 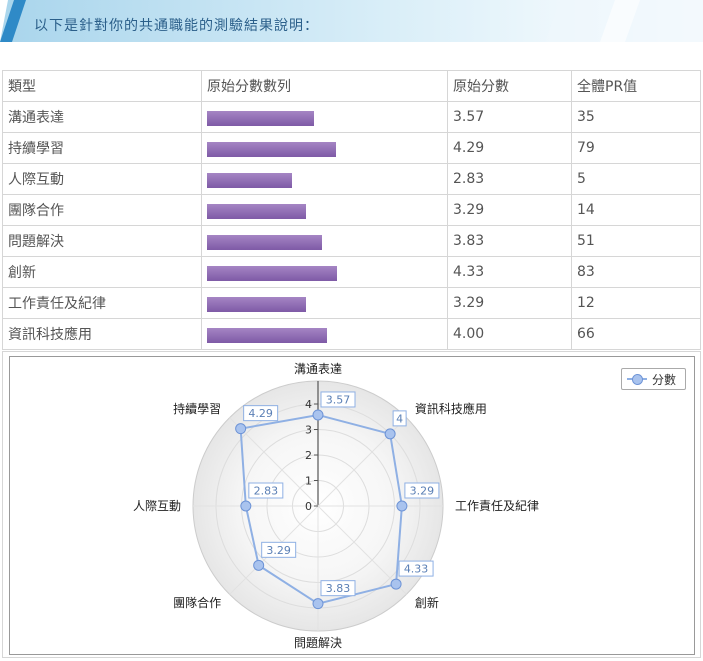 I want to click on table-row: 溝通表達 3.57 35, so click(x=351, y=117).